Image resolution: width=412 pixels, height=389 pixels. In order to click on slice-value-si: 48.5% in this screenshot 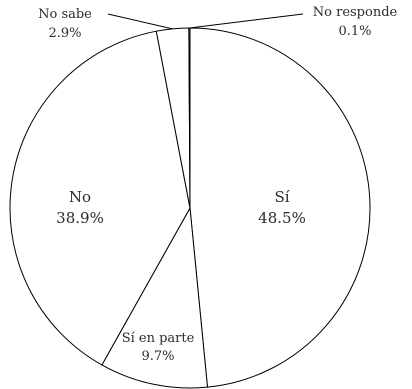, I will do `click(282, 218)`.